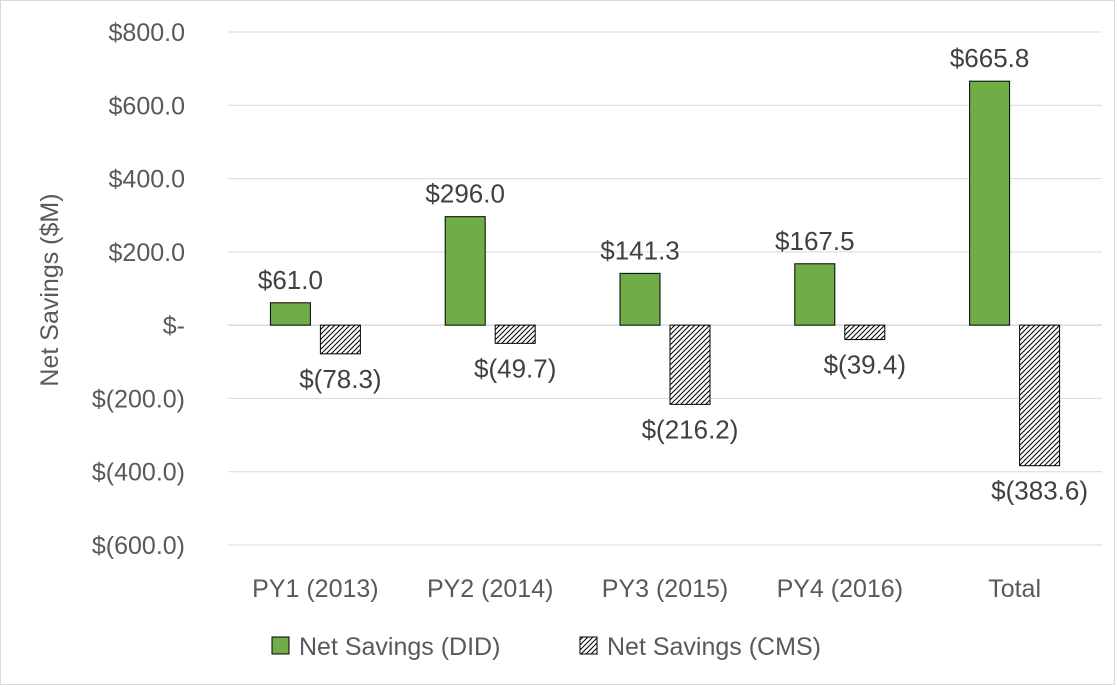  Describe the element at coordinates (1039, 491) in the screenshot. I see `data-label-cms: $(383.6)` at that location.